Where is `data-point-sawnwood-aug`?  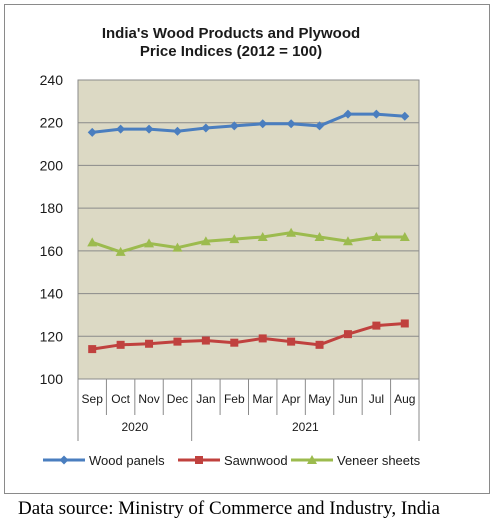
data-point-sawnwood-aug is located at coordinates (404, 323).